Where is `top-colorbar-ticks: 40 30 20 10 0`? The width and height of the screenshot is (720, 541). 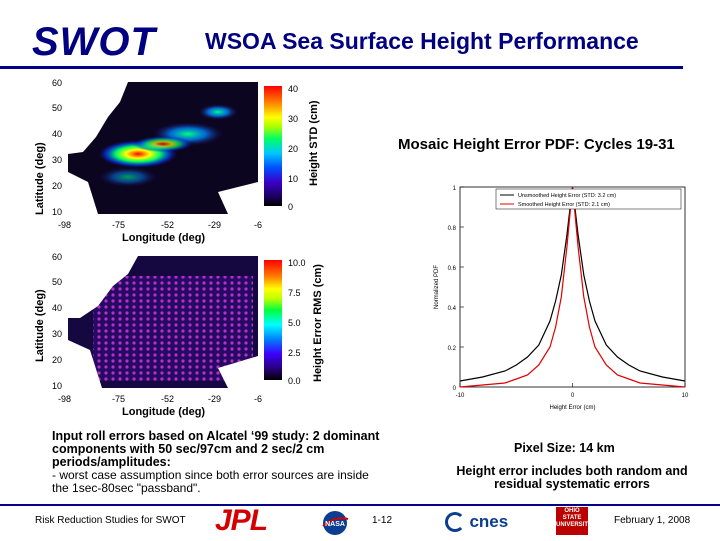
top-colorbar-ticks: 40 30 20 10 0 is located at coordinates (298, 148).